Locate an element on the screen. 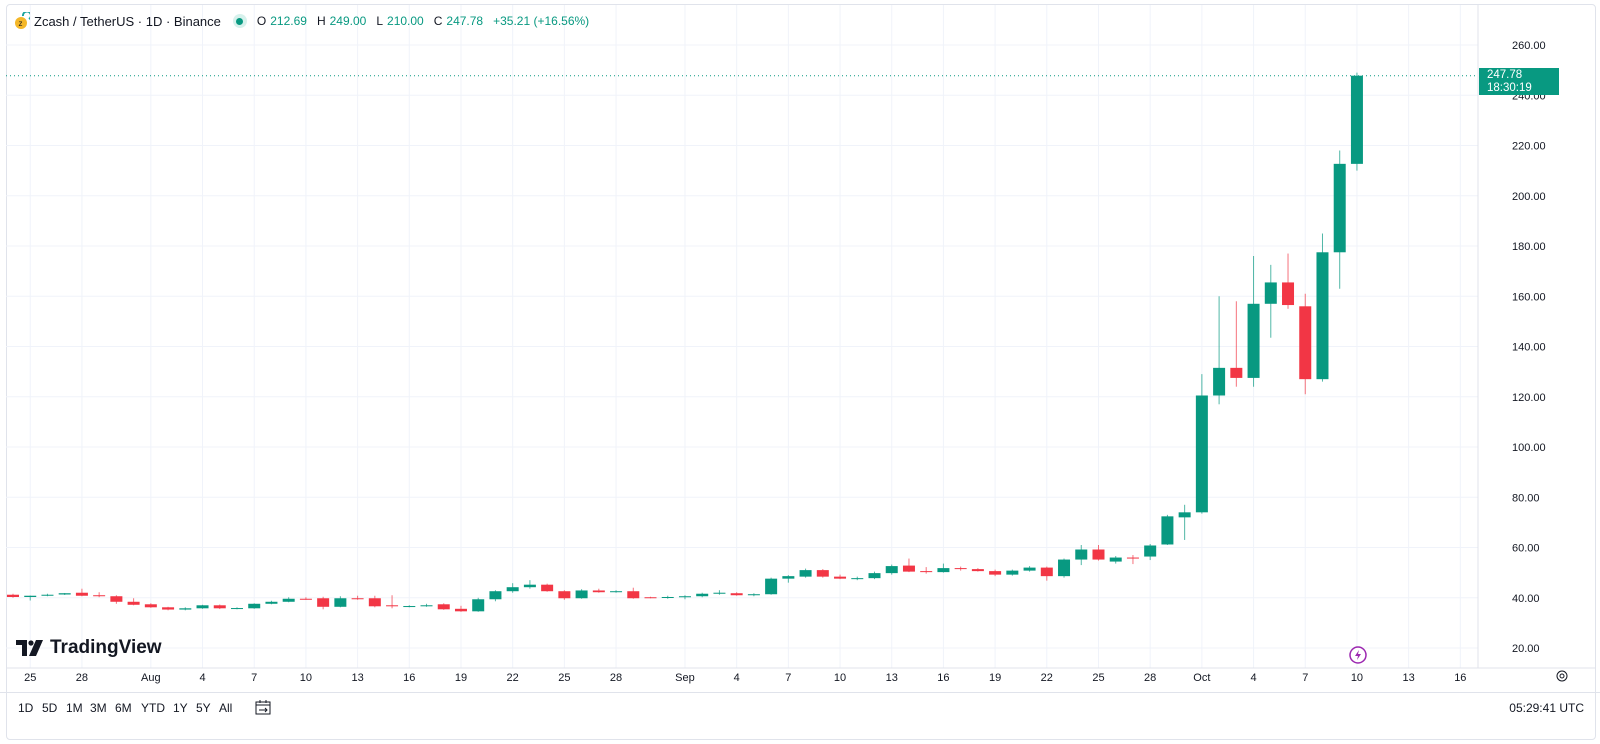  time-tick-label: 19 is located at coordinates (461, 678).